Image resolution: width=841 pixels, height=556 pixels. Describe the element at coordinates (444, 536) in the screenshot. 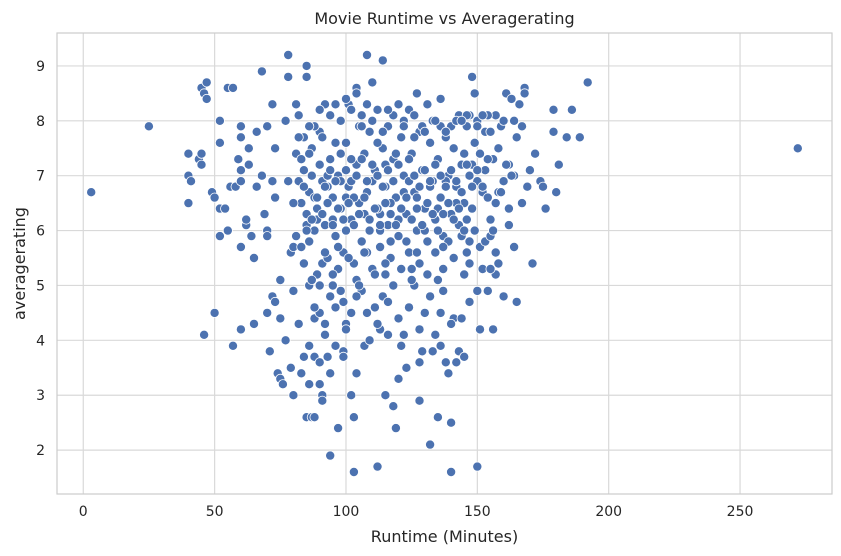

I see `x-axis-label: Runtime (Minutes)` at that location.